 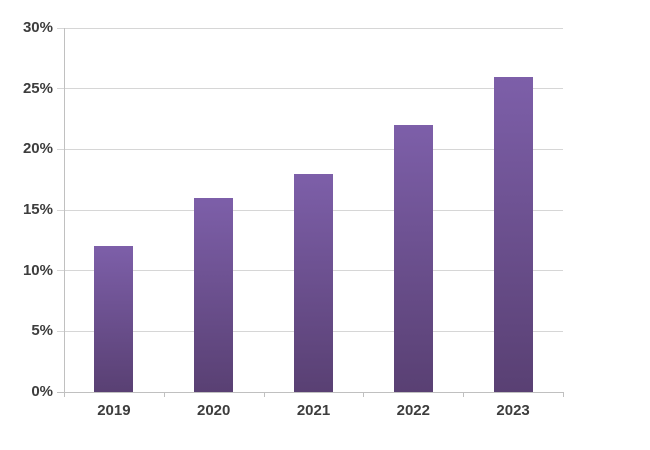 I want to click on bar-2019, so click(x=114, y=319).